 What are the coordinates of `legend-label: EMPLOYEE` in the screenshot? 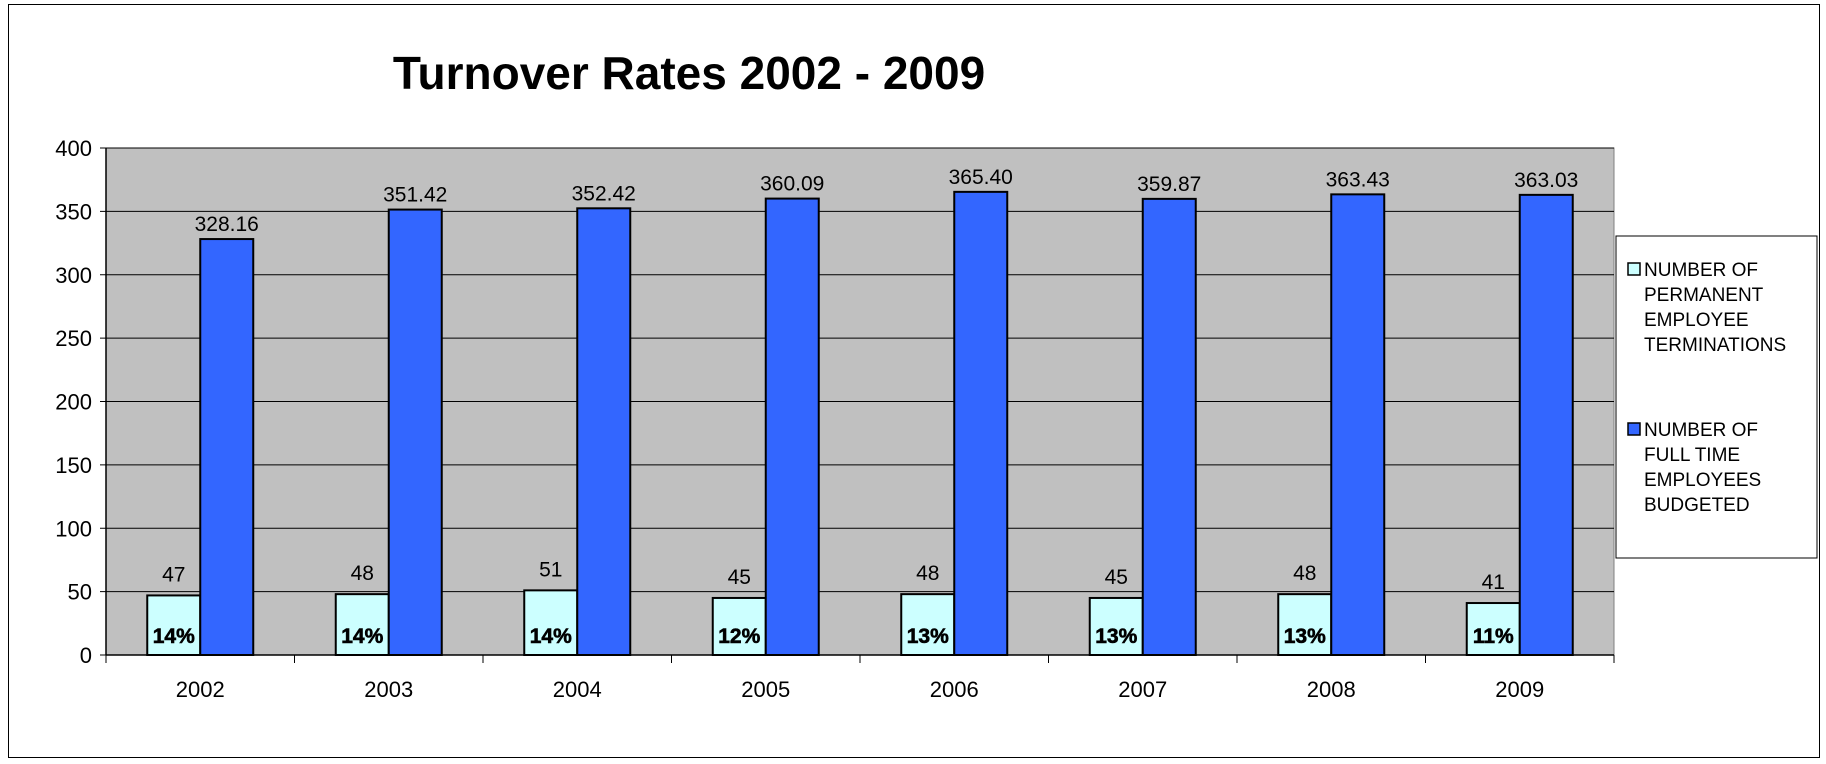 It's located at (1696, 320).